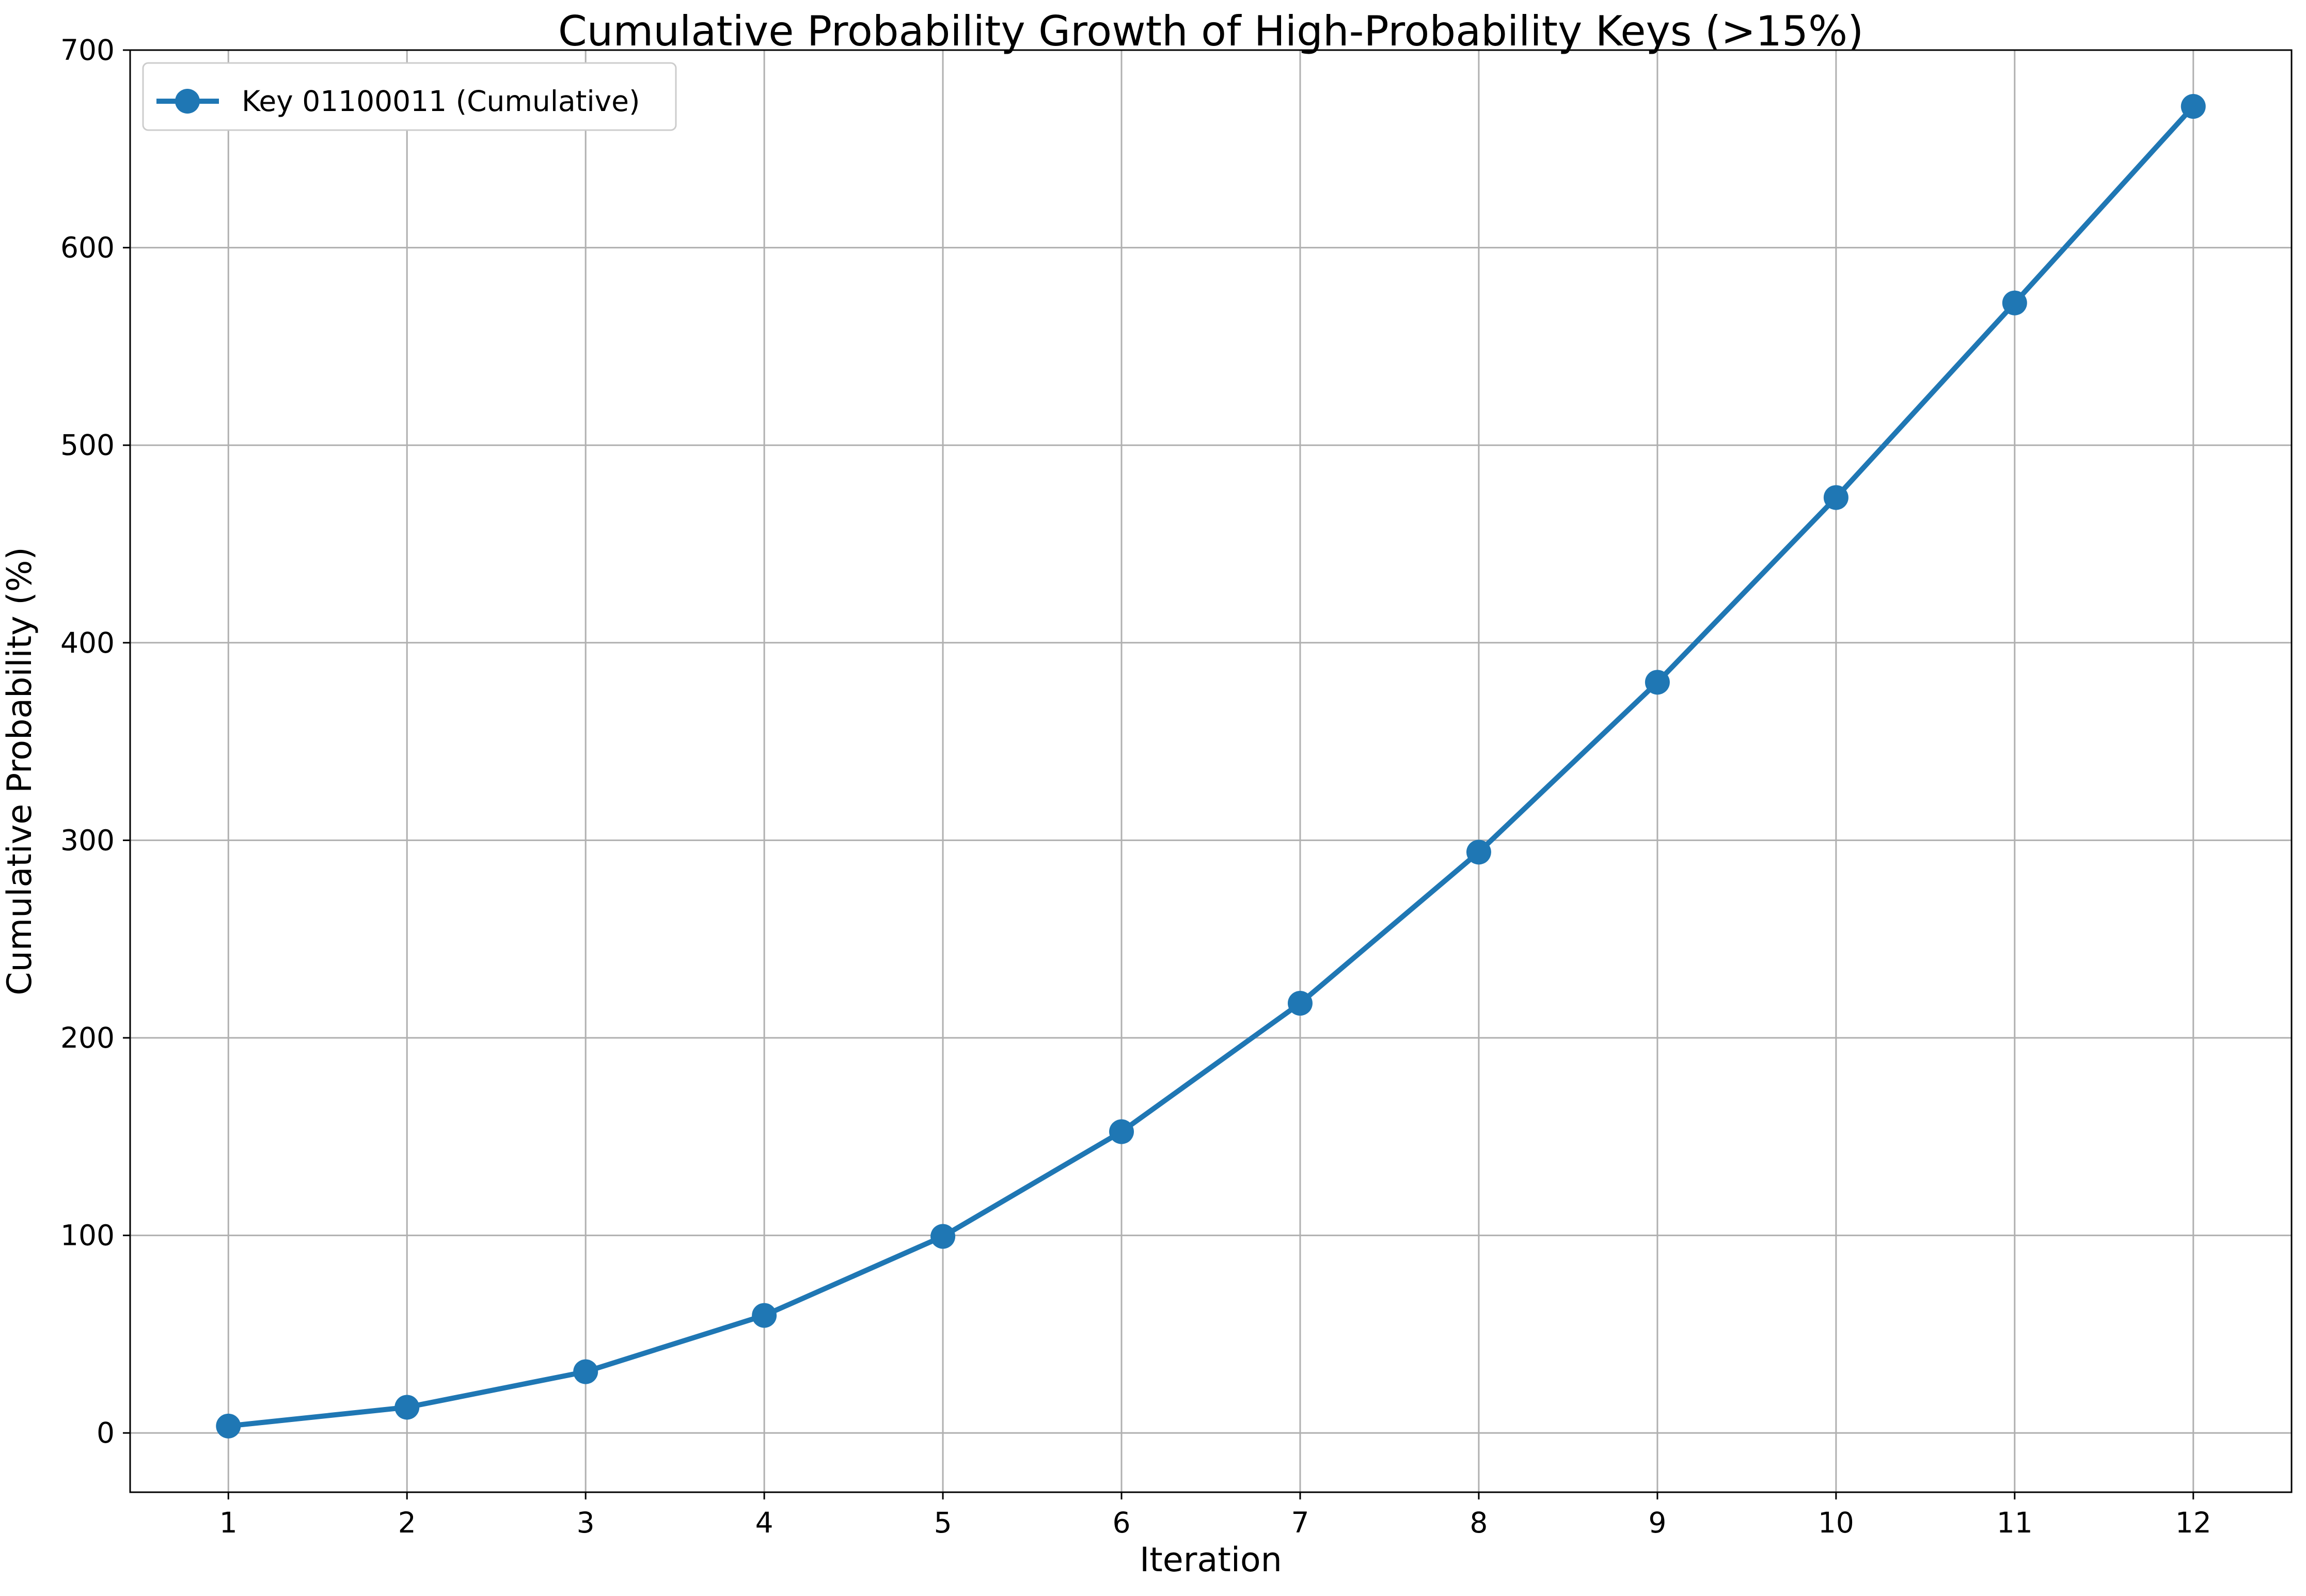 This screenshot has height=1596, width=2306. I want to click on y-tick-label: 300, so click(88, 840).